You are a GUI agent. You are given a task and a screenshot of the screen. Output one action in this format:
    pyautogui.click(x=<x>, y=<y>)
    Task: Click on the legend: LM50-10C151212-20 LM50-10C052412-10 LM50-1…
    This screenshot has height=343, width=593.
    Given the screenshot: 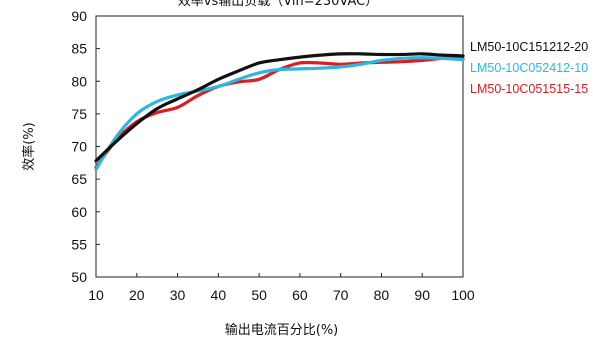 What is the action you would take?
    pyautogui.click(x=529, y=68)
    